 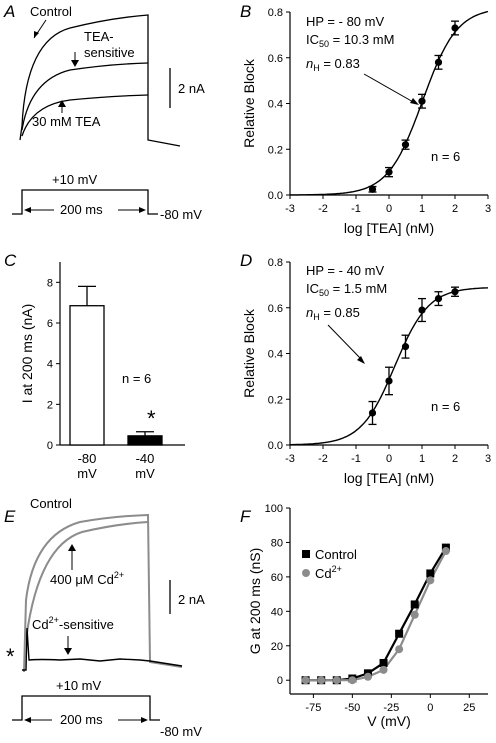 What do you see at coordinates (275, 13) in the screenshot?
I see `b-y-tick-label: 0.8` at bounding box center [275, 13].